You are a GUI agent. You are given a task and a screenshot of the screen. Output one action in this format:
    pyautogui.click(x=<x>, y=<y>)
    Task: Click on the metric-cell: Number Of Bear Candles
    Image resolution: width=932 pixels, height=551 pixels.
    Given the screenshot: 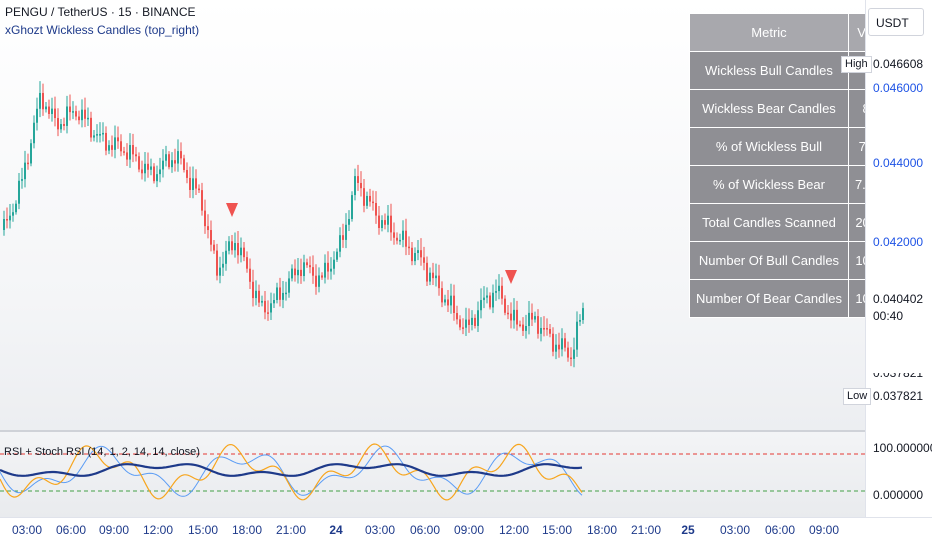 What is the action you would take?
    pyautogui.click(x=769, y=298)
    